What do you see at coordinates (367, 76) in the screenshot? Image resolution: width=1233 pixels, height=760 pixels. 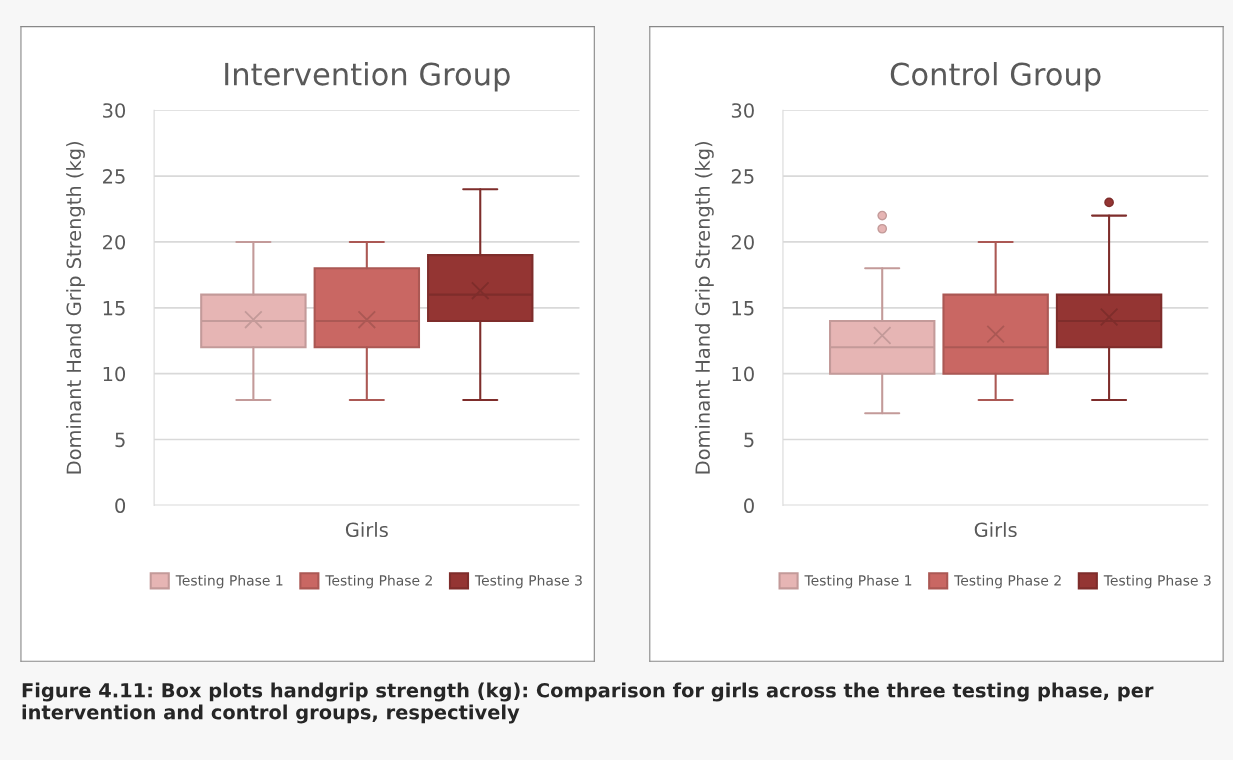 I see `chart-title: Intervention Group` at bounding box center [367, 76].